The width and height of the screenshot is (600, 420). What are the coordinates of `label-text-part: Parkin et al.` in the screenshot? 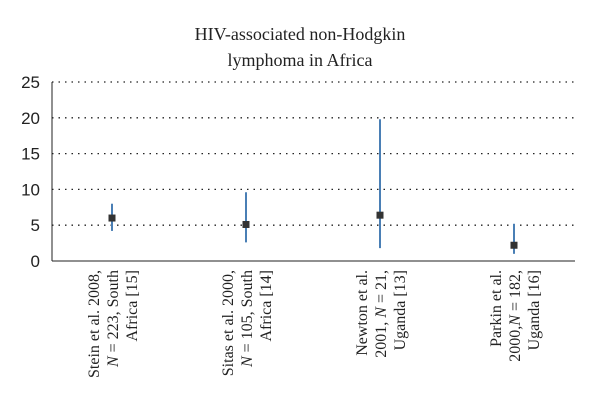 It's located at (496, 308).